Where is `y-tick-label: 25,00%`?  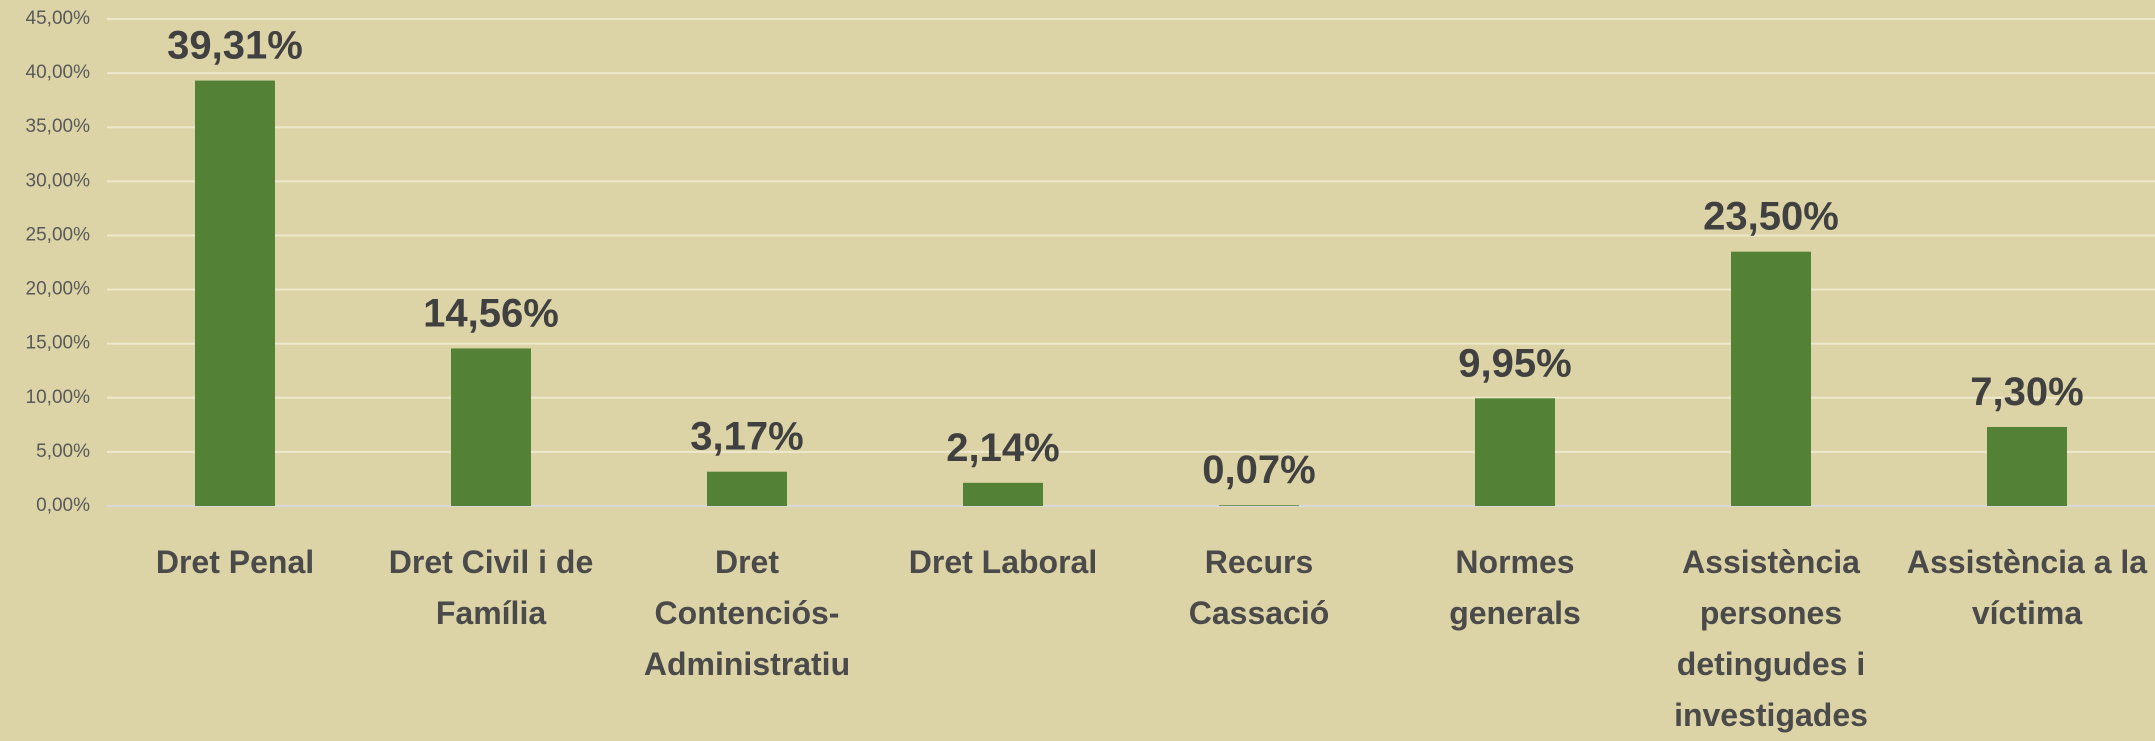 y-tick-label: 25,00% is located at coordinates (58, 234).